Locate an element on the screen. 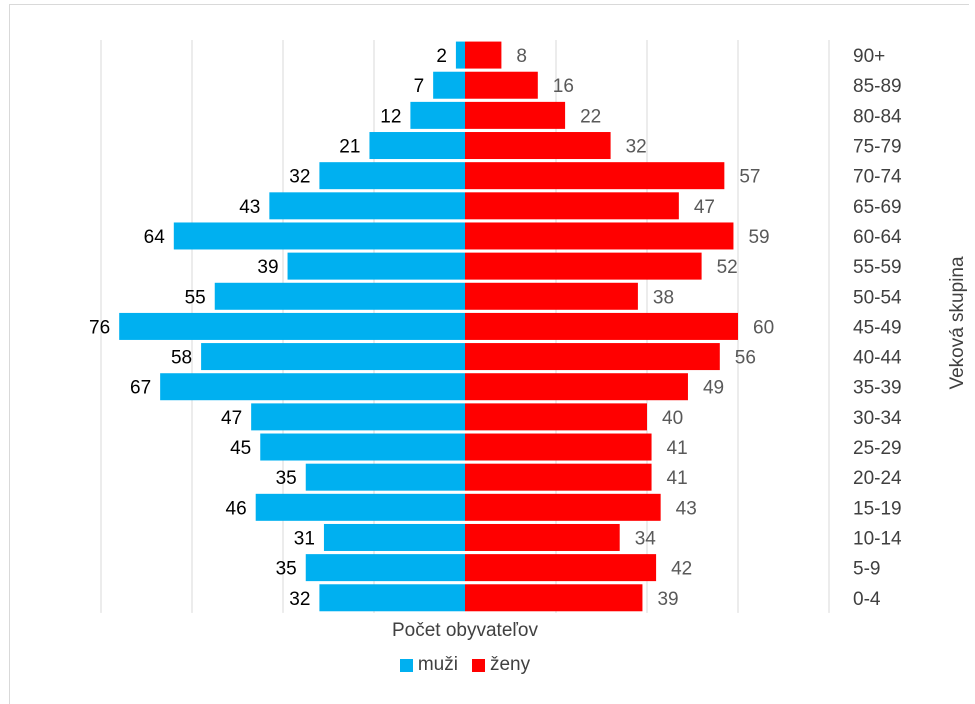 The image size is (975, 704). data-label-women: 57 is located at coordinates (749, 177).